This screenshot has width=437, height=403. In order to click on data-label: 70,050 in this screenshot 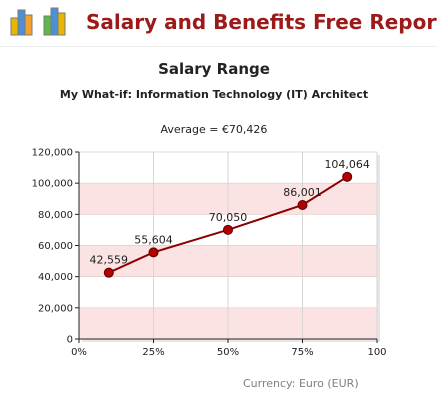, I will do `click(228, 217)`.